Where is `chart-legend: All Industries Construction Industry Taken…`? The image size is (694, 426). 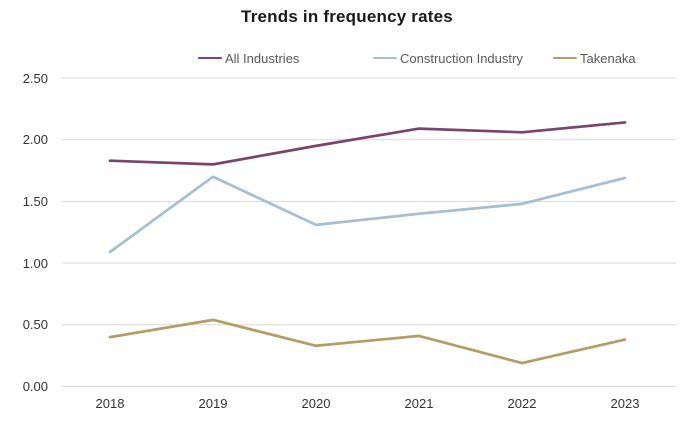 chart-legend: All Industries Construction Industry Taken… is located at coordinates (347, 58).